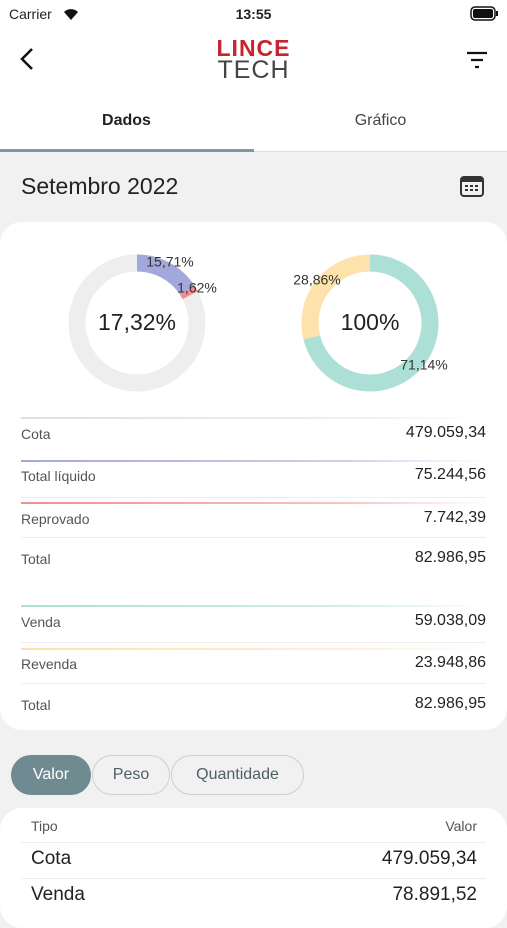  Describe the element at coordinates (169, 262) in the screenshot. I see `donut-label: 15,71%` at that location.